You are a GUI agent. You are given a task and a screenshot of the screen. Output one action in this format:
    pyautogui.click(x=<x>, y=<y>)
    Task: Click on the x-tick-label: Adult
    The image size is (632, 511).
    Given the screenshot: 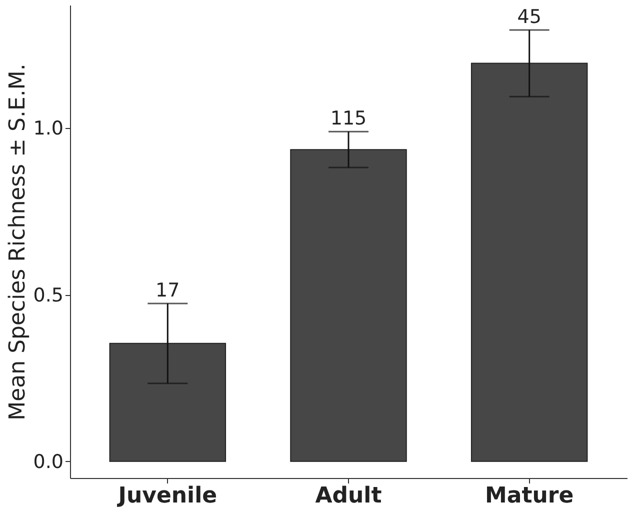 What is the action you would take?
    pyautogui.click(x=348, y=496)
    